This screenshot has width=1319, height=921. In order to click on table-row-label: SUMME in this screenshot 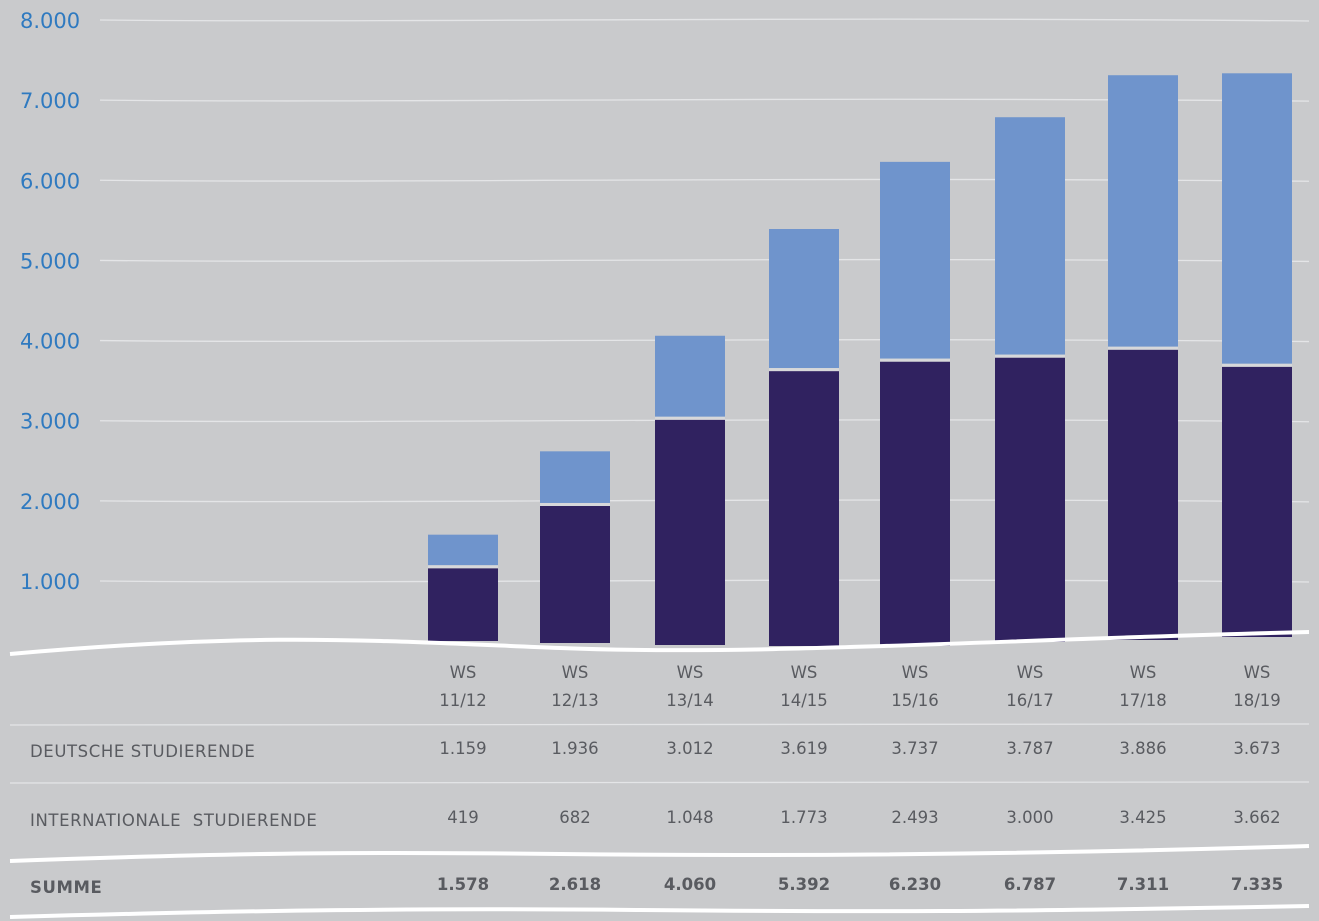, I will do `click(66, 887)`.